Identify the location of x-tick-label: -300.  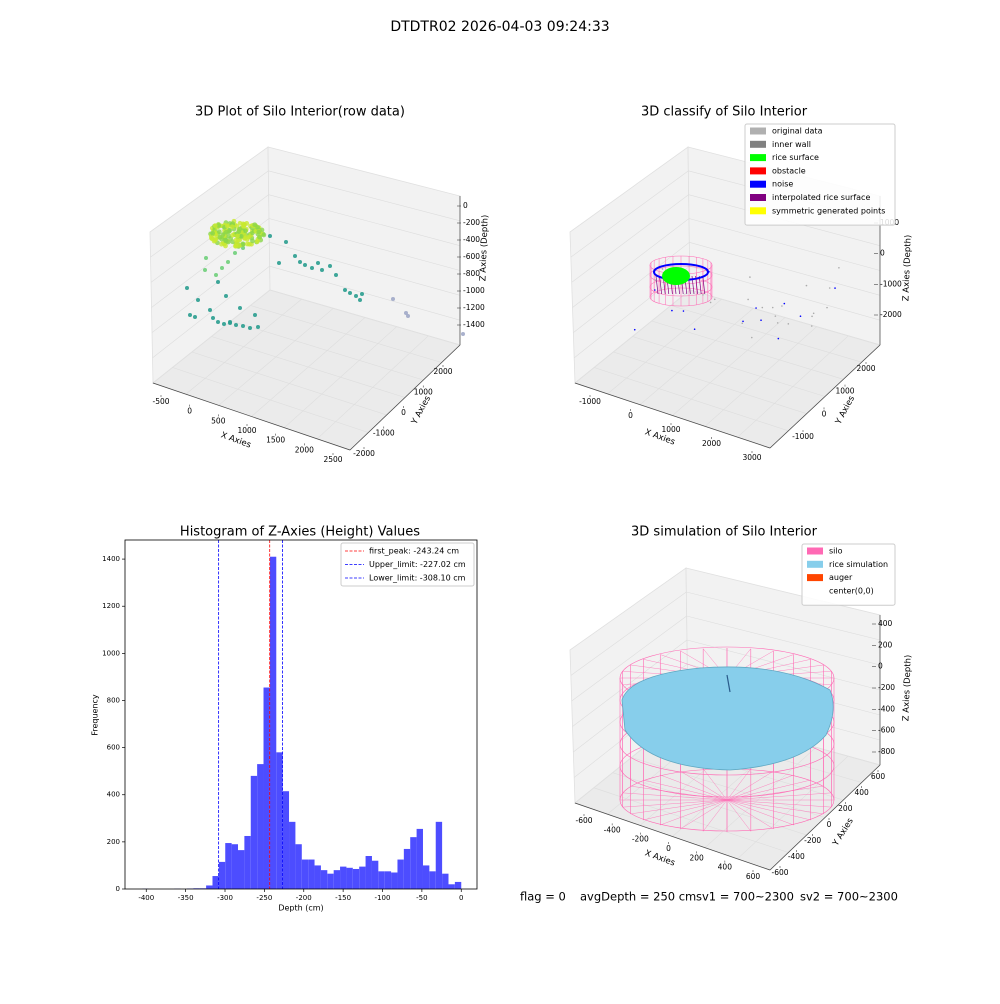
(225, 898).